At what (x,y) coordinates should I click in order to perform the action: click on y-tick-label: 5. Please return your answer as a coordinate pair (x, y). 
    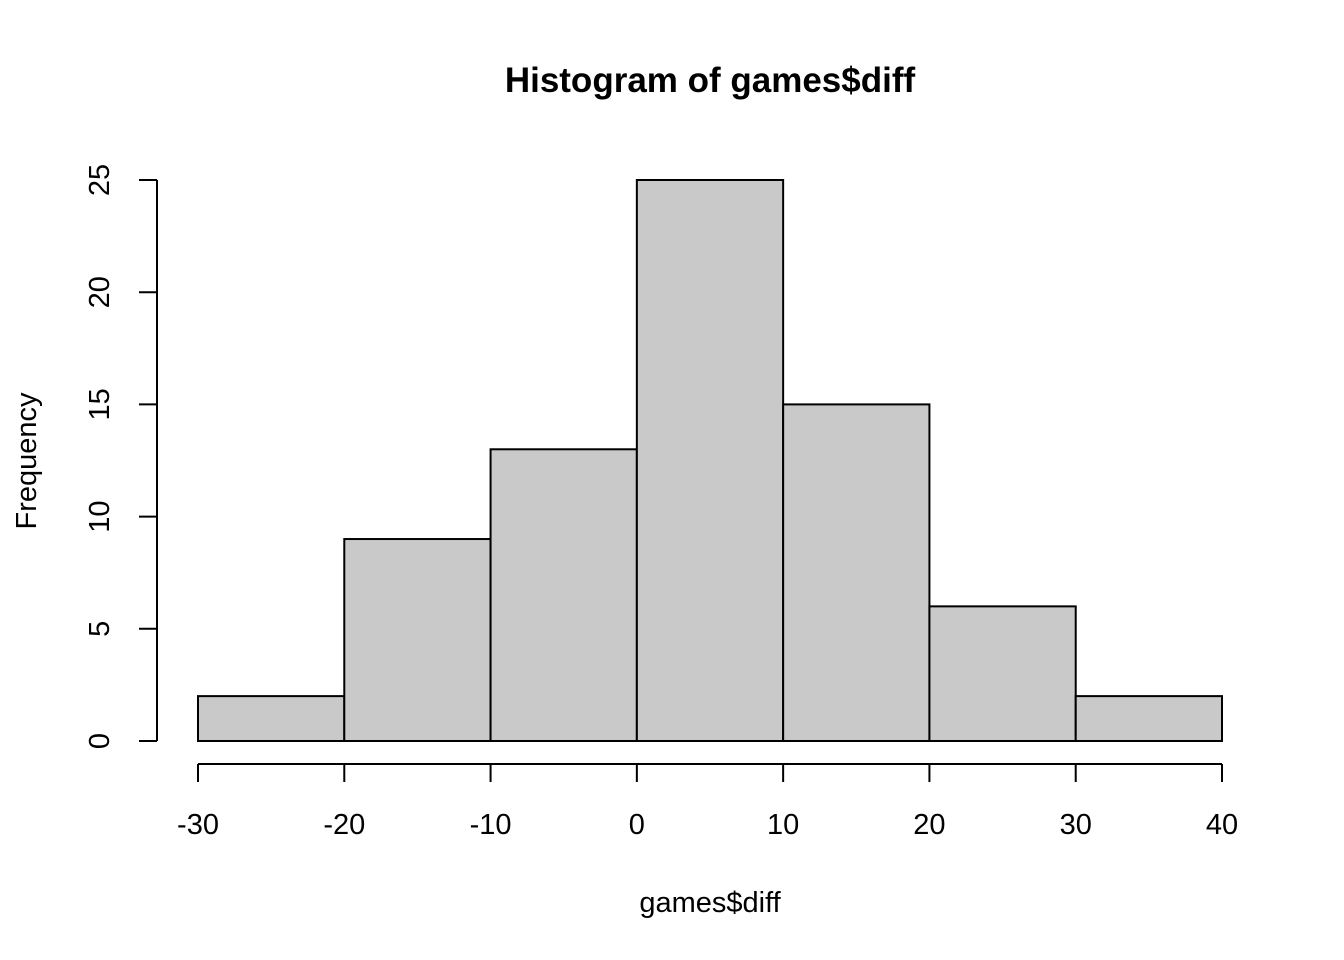
    Looking at the image, I should click on (100, 629).